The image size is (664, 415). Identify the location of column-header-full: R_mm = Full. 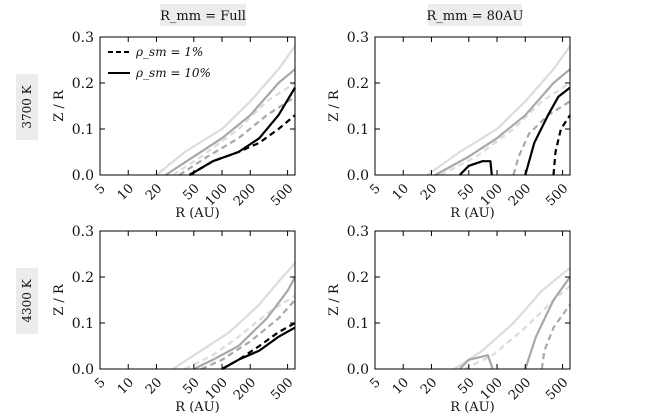
(203, 15).